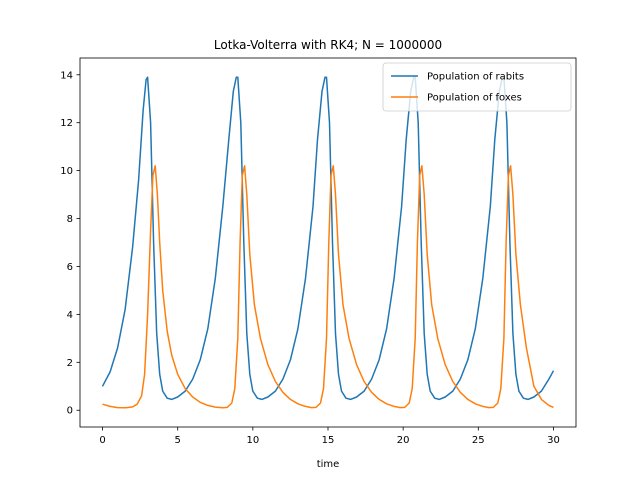  Describe the element at coordinates (66, 123) in the screenshot. I see `y-tick-label: 12` at that location.